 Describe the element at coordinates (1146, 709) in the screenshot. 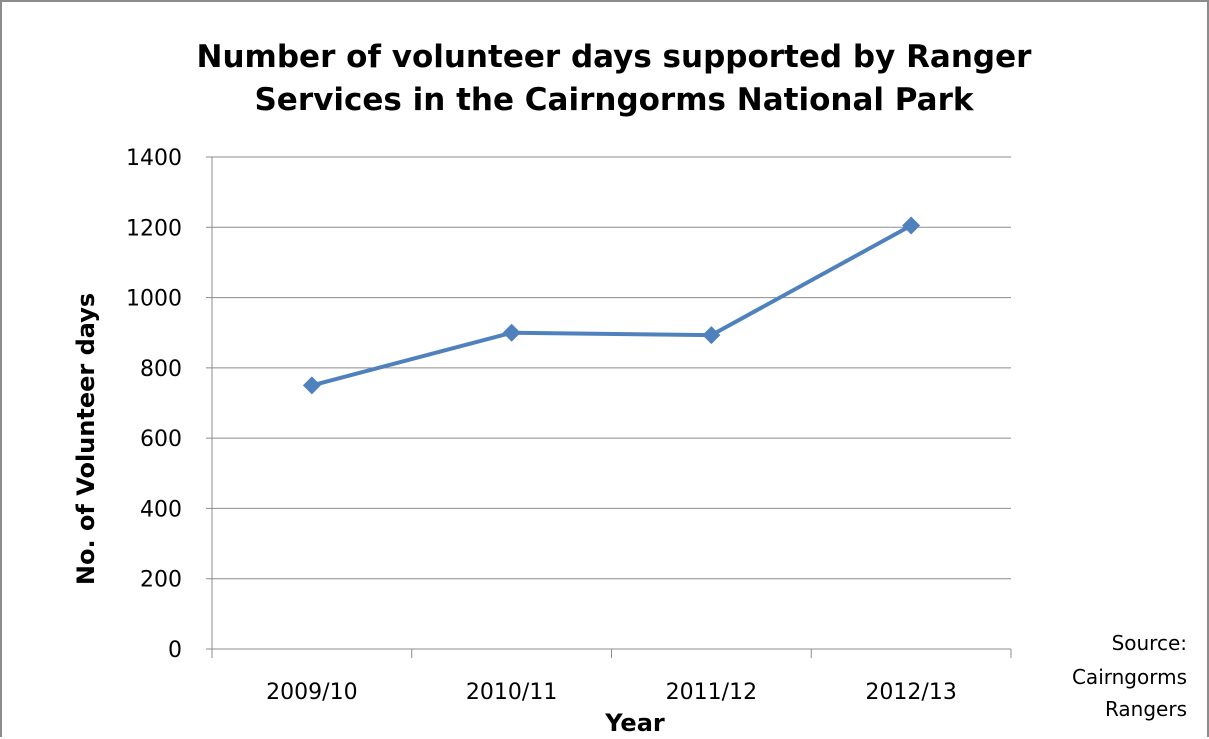

I see `source-note-line-3: Rangers` at that location.